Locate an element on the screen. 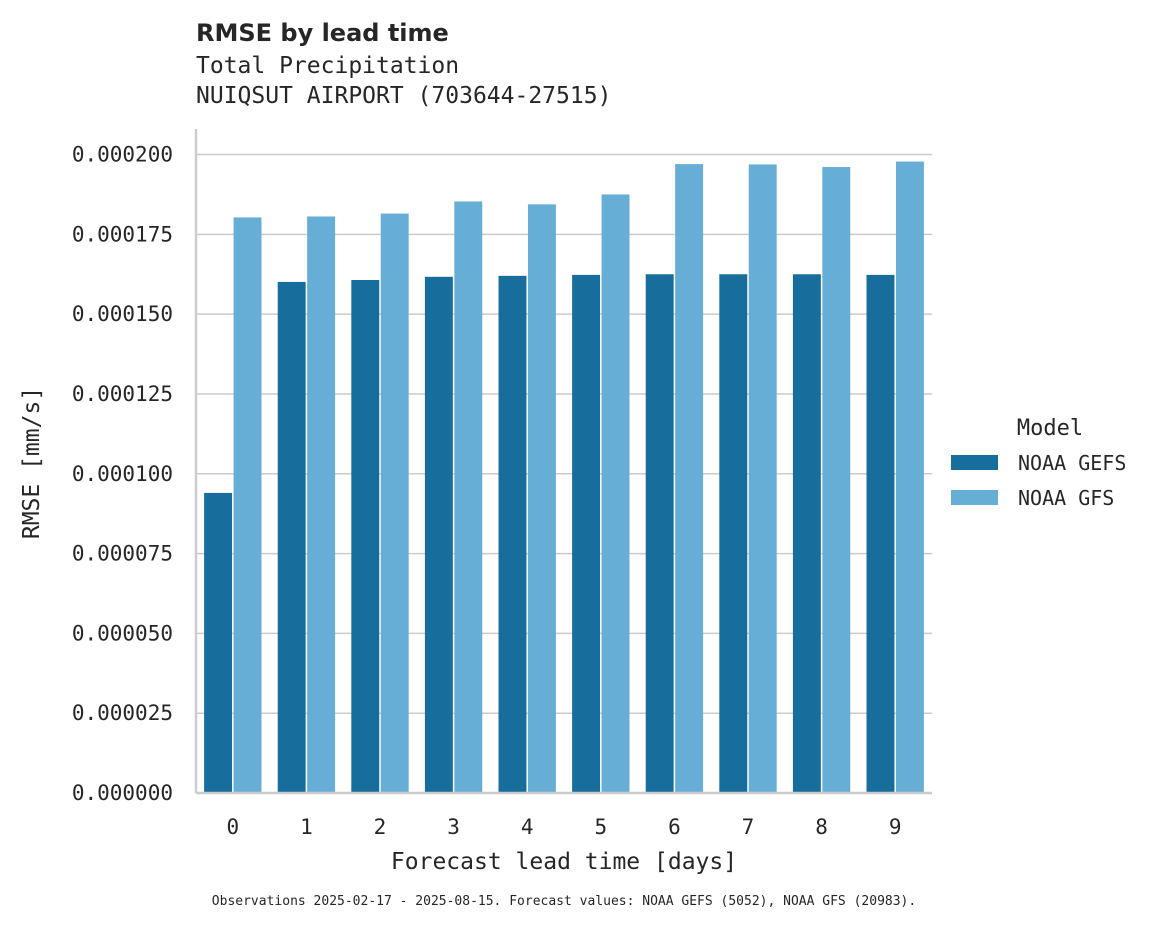 The height and width of the screenshot is (928, 1172). x-tick-label: 0 is located at coordinates (232, 827).